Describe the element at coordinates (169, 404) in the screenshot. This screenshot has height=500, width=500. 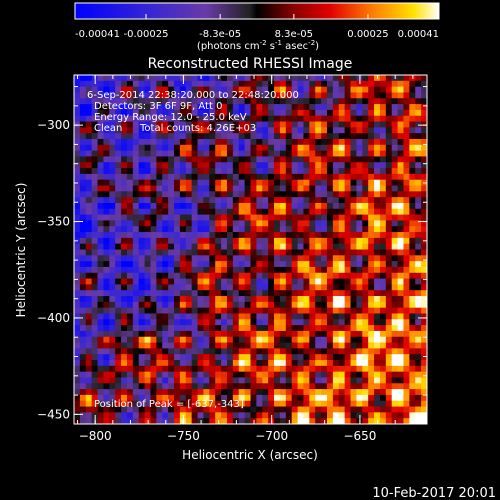
I see `peak-position-text: Position of Peak = [-637,-343]` at that location.